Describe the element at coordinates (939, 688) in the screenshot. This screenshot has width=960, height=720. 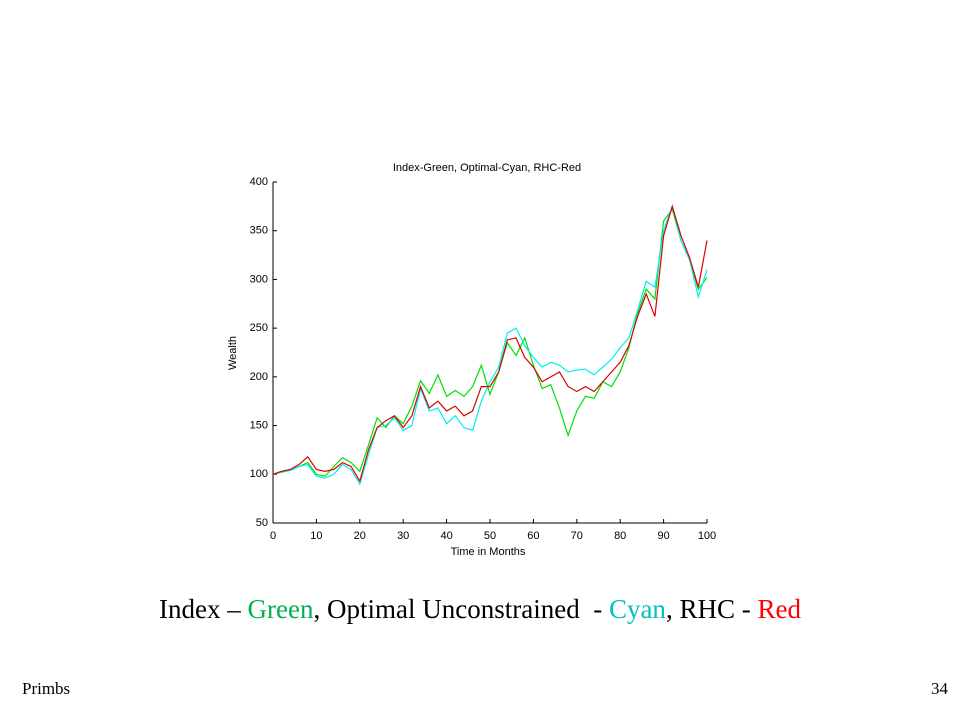
I see `page-number: 34` at that location.